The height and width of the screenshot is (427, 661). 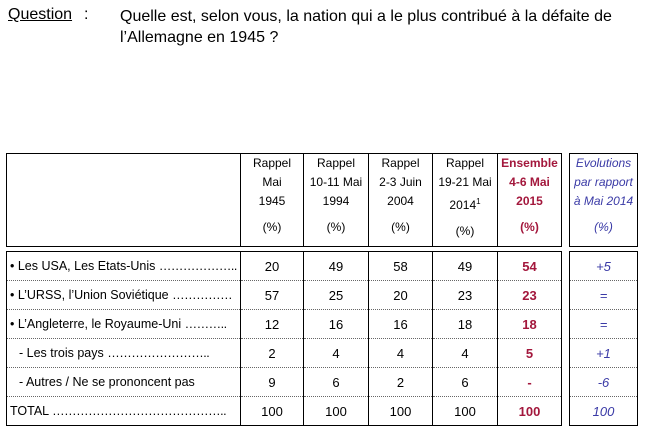 What do you see at coordinates (107, 382) in the screenshot?
I see `row-label: - Autres / Ne se prononcent pas` at bounding box center [107, 382].